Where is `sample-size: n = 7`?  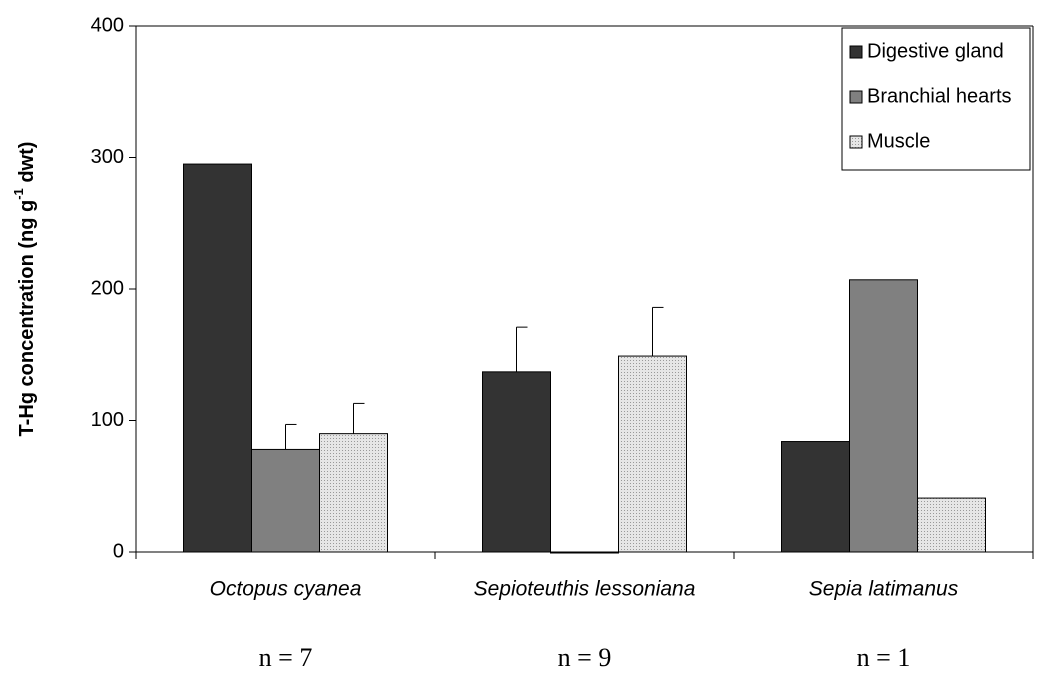 sample-size: n = 7 is located at coordinates (286, 657).